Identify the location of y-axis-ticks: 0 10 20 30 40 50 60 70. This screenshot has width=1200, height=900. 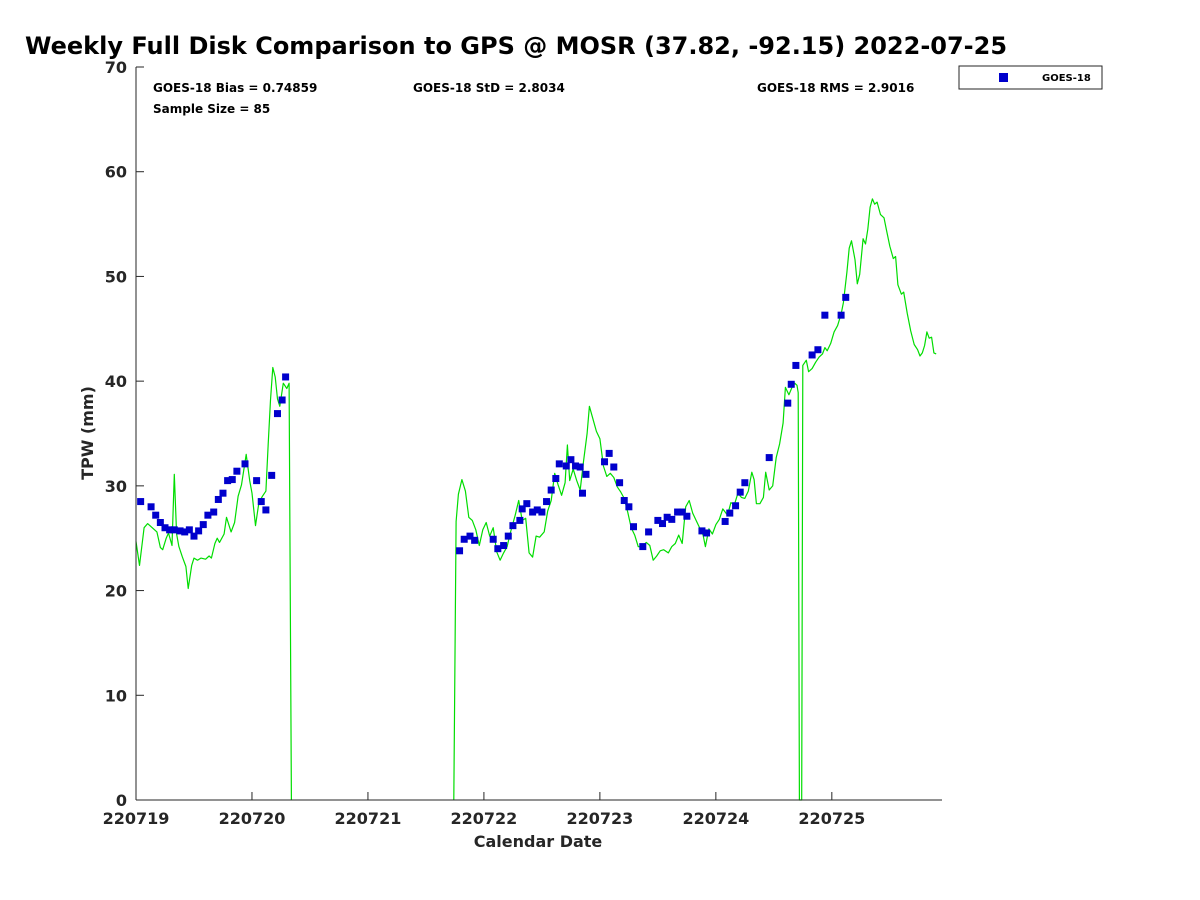
(124, 434).